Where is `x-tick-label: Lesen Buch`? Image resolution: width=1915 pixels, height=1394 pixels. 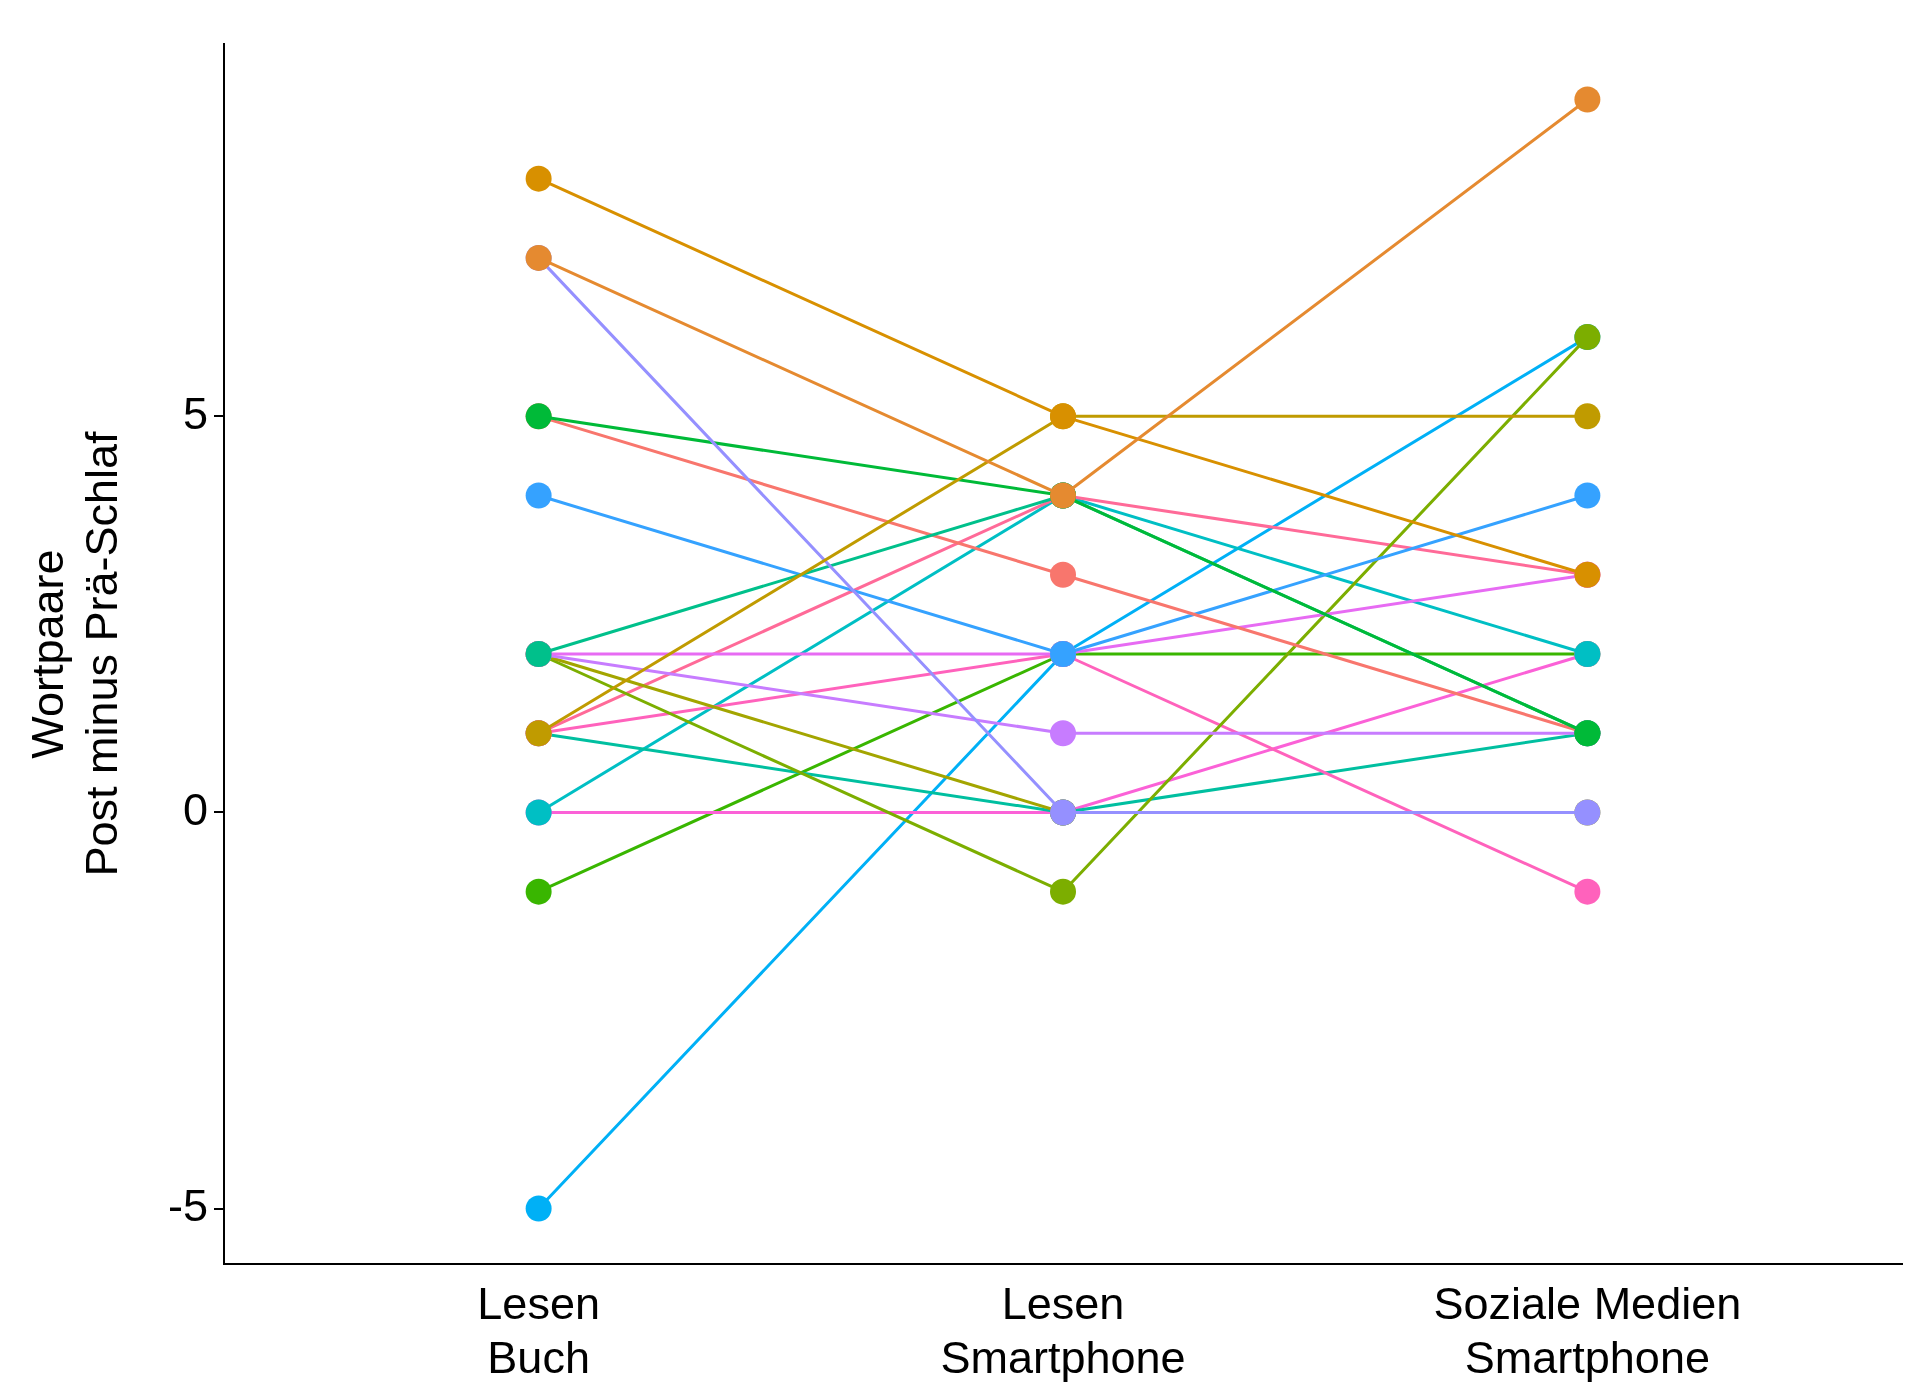
x-tick-label: Lesen Buch is located at coordinates (538, 1331).